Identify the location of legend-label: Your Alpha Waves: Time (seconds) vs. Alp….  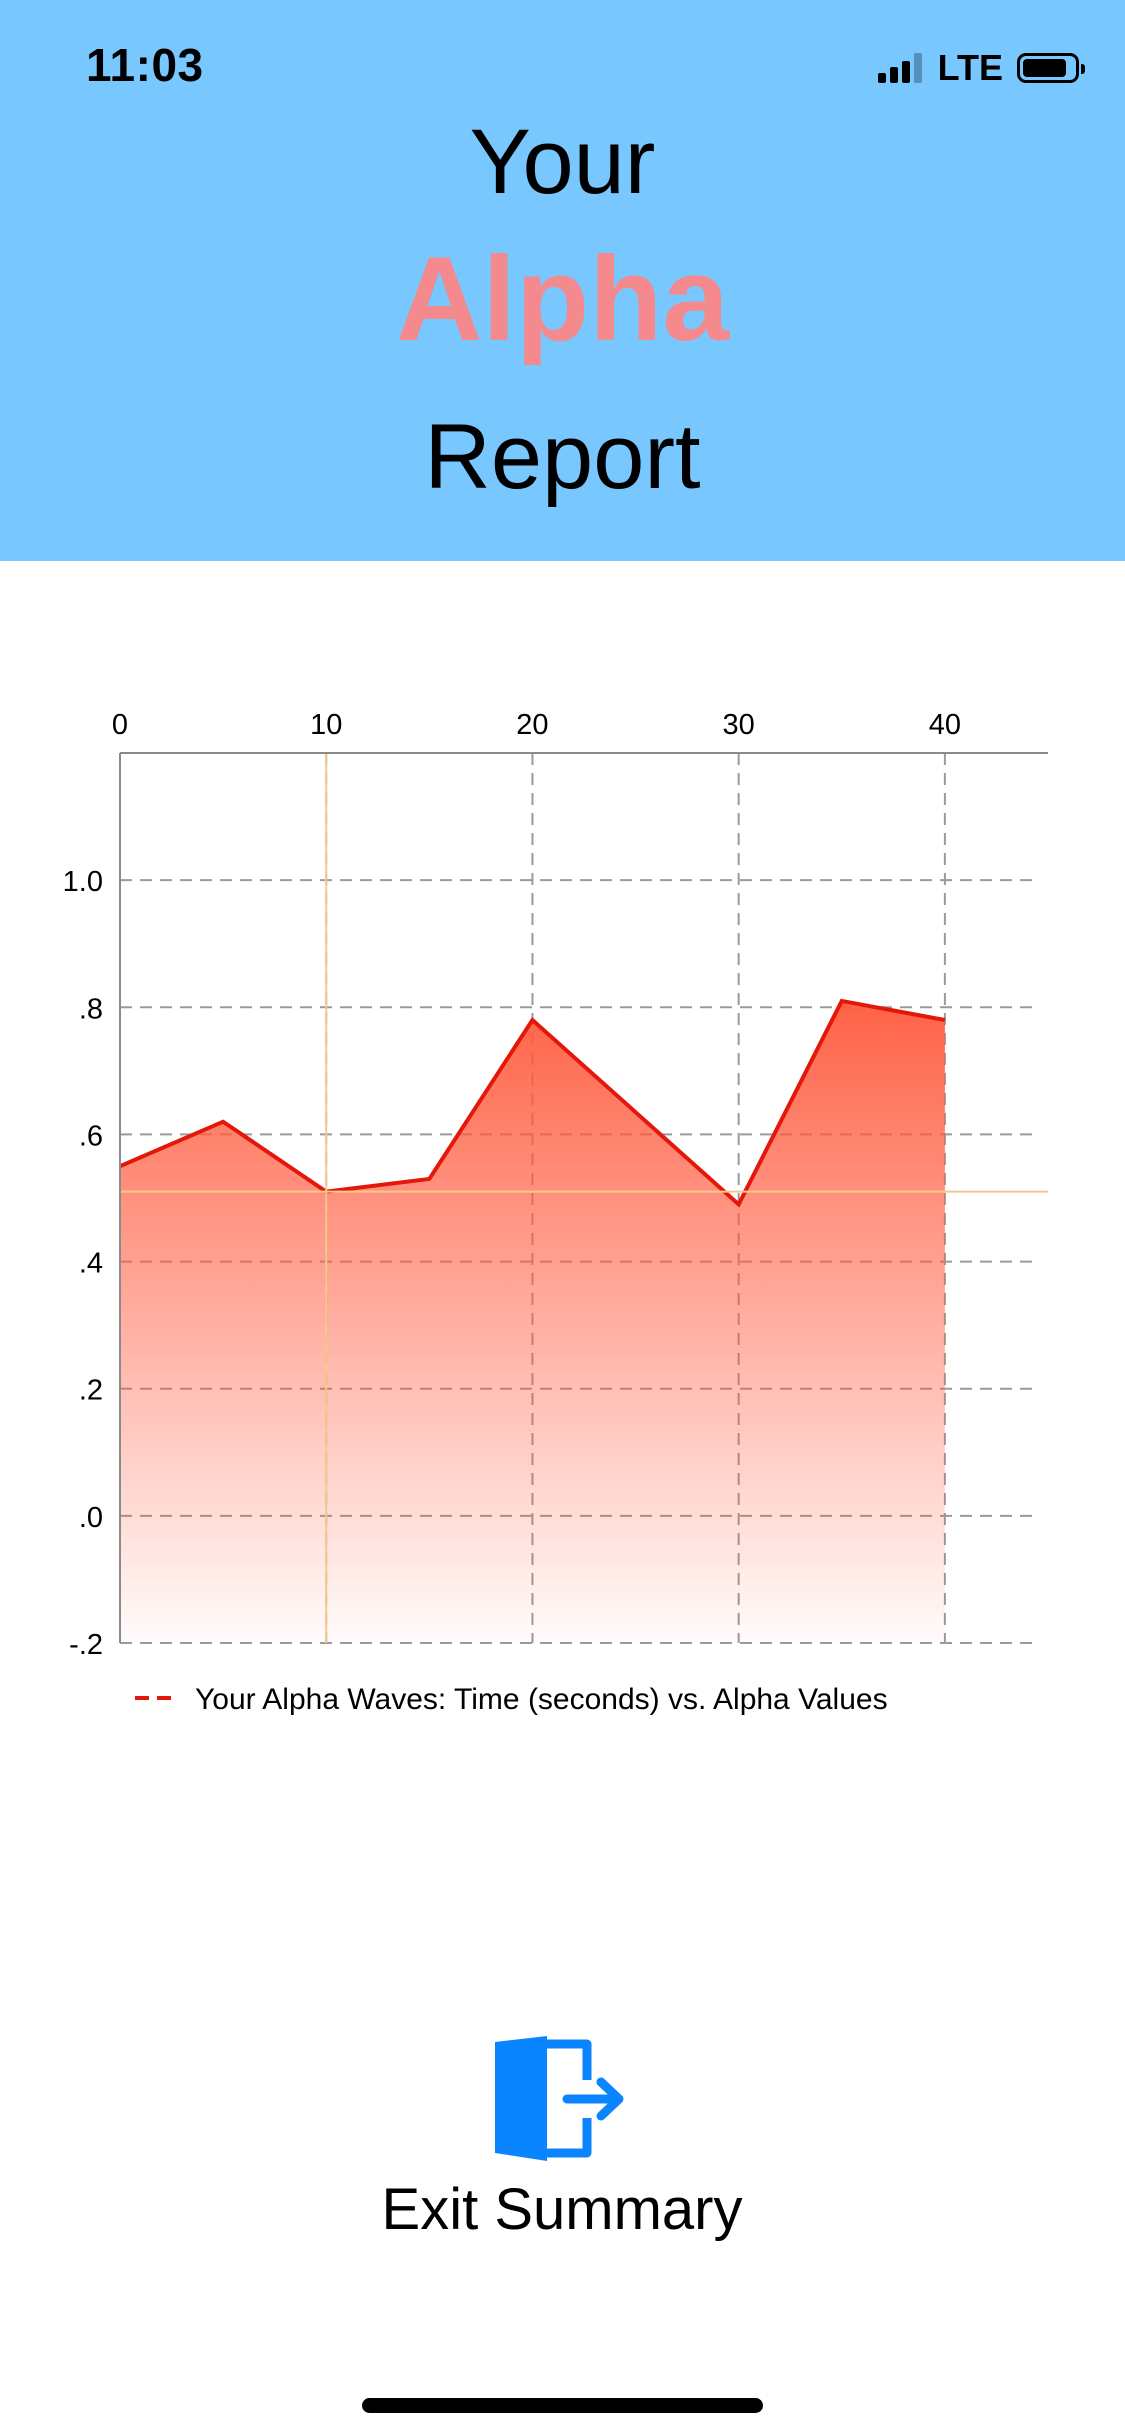
(541, 1699).